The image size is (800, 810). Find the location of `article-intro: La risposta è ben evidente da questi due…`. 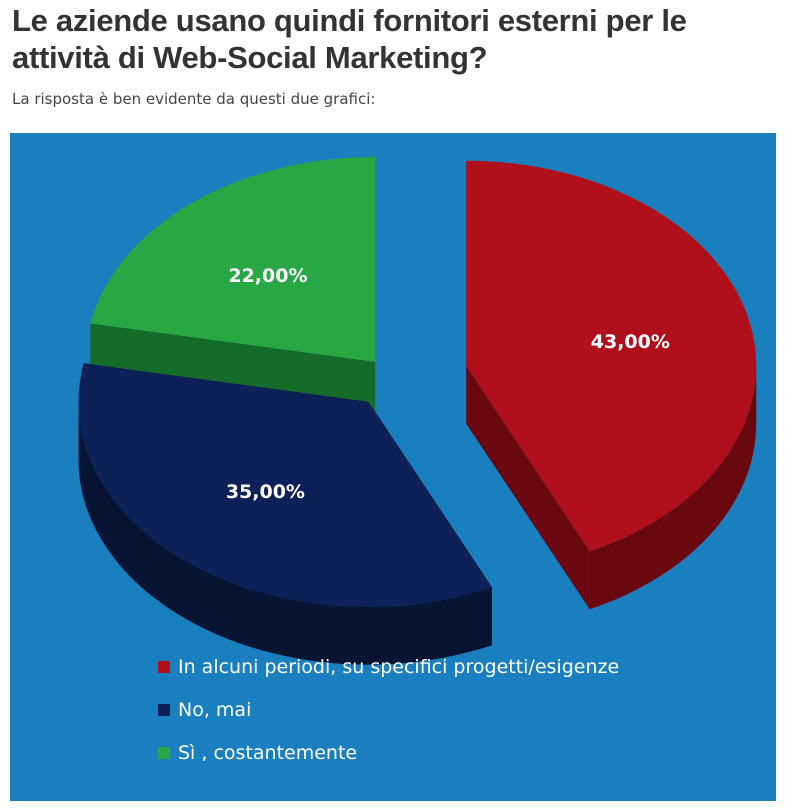

article-intro: La risposta è ben evidente da questi due… is located at coordinates (194, 99).